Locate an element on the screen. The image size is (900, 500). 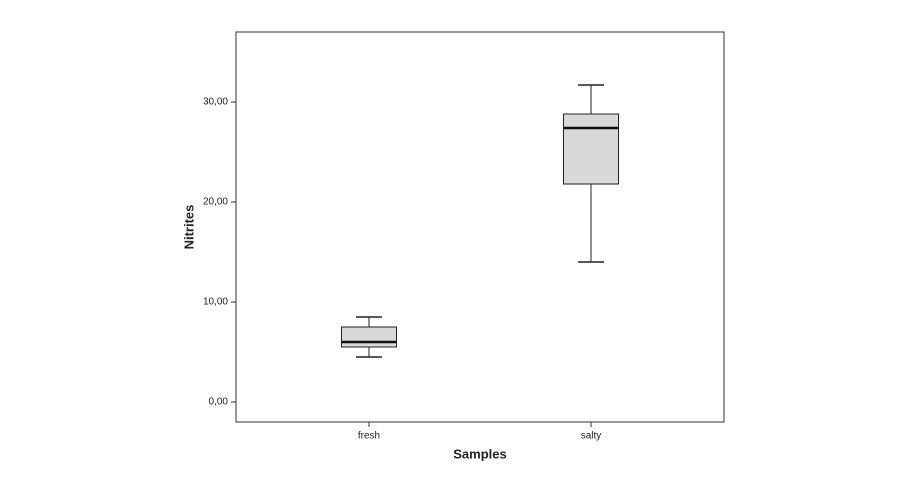
x-tick-label: salty is located at coordinates (591, 436).